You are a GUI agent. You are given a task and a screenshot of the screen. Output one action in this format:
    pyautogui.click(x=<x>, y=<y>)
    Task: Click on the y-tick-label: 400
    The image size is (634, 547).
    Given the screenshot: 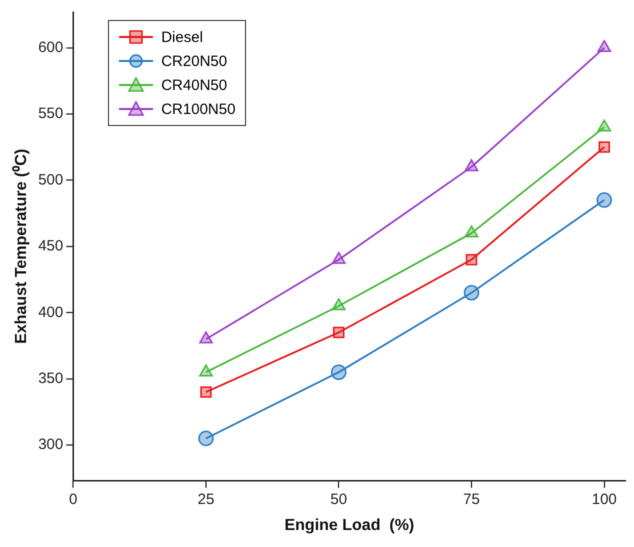 What is the action you would take?
    pyautogui.click(x=51, y=312)
    